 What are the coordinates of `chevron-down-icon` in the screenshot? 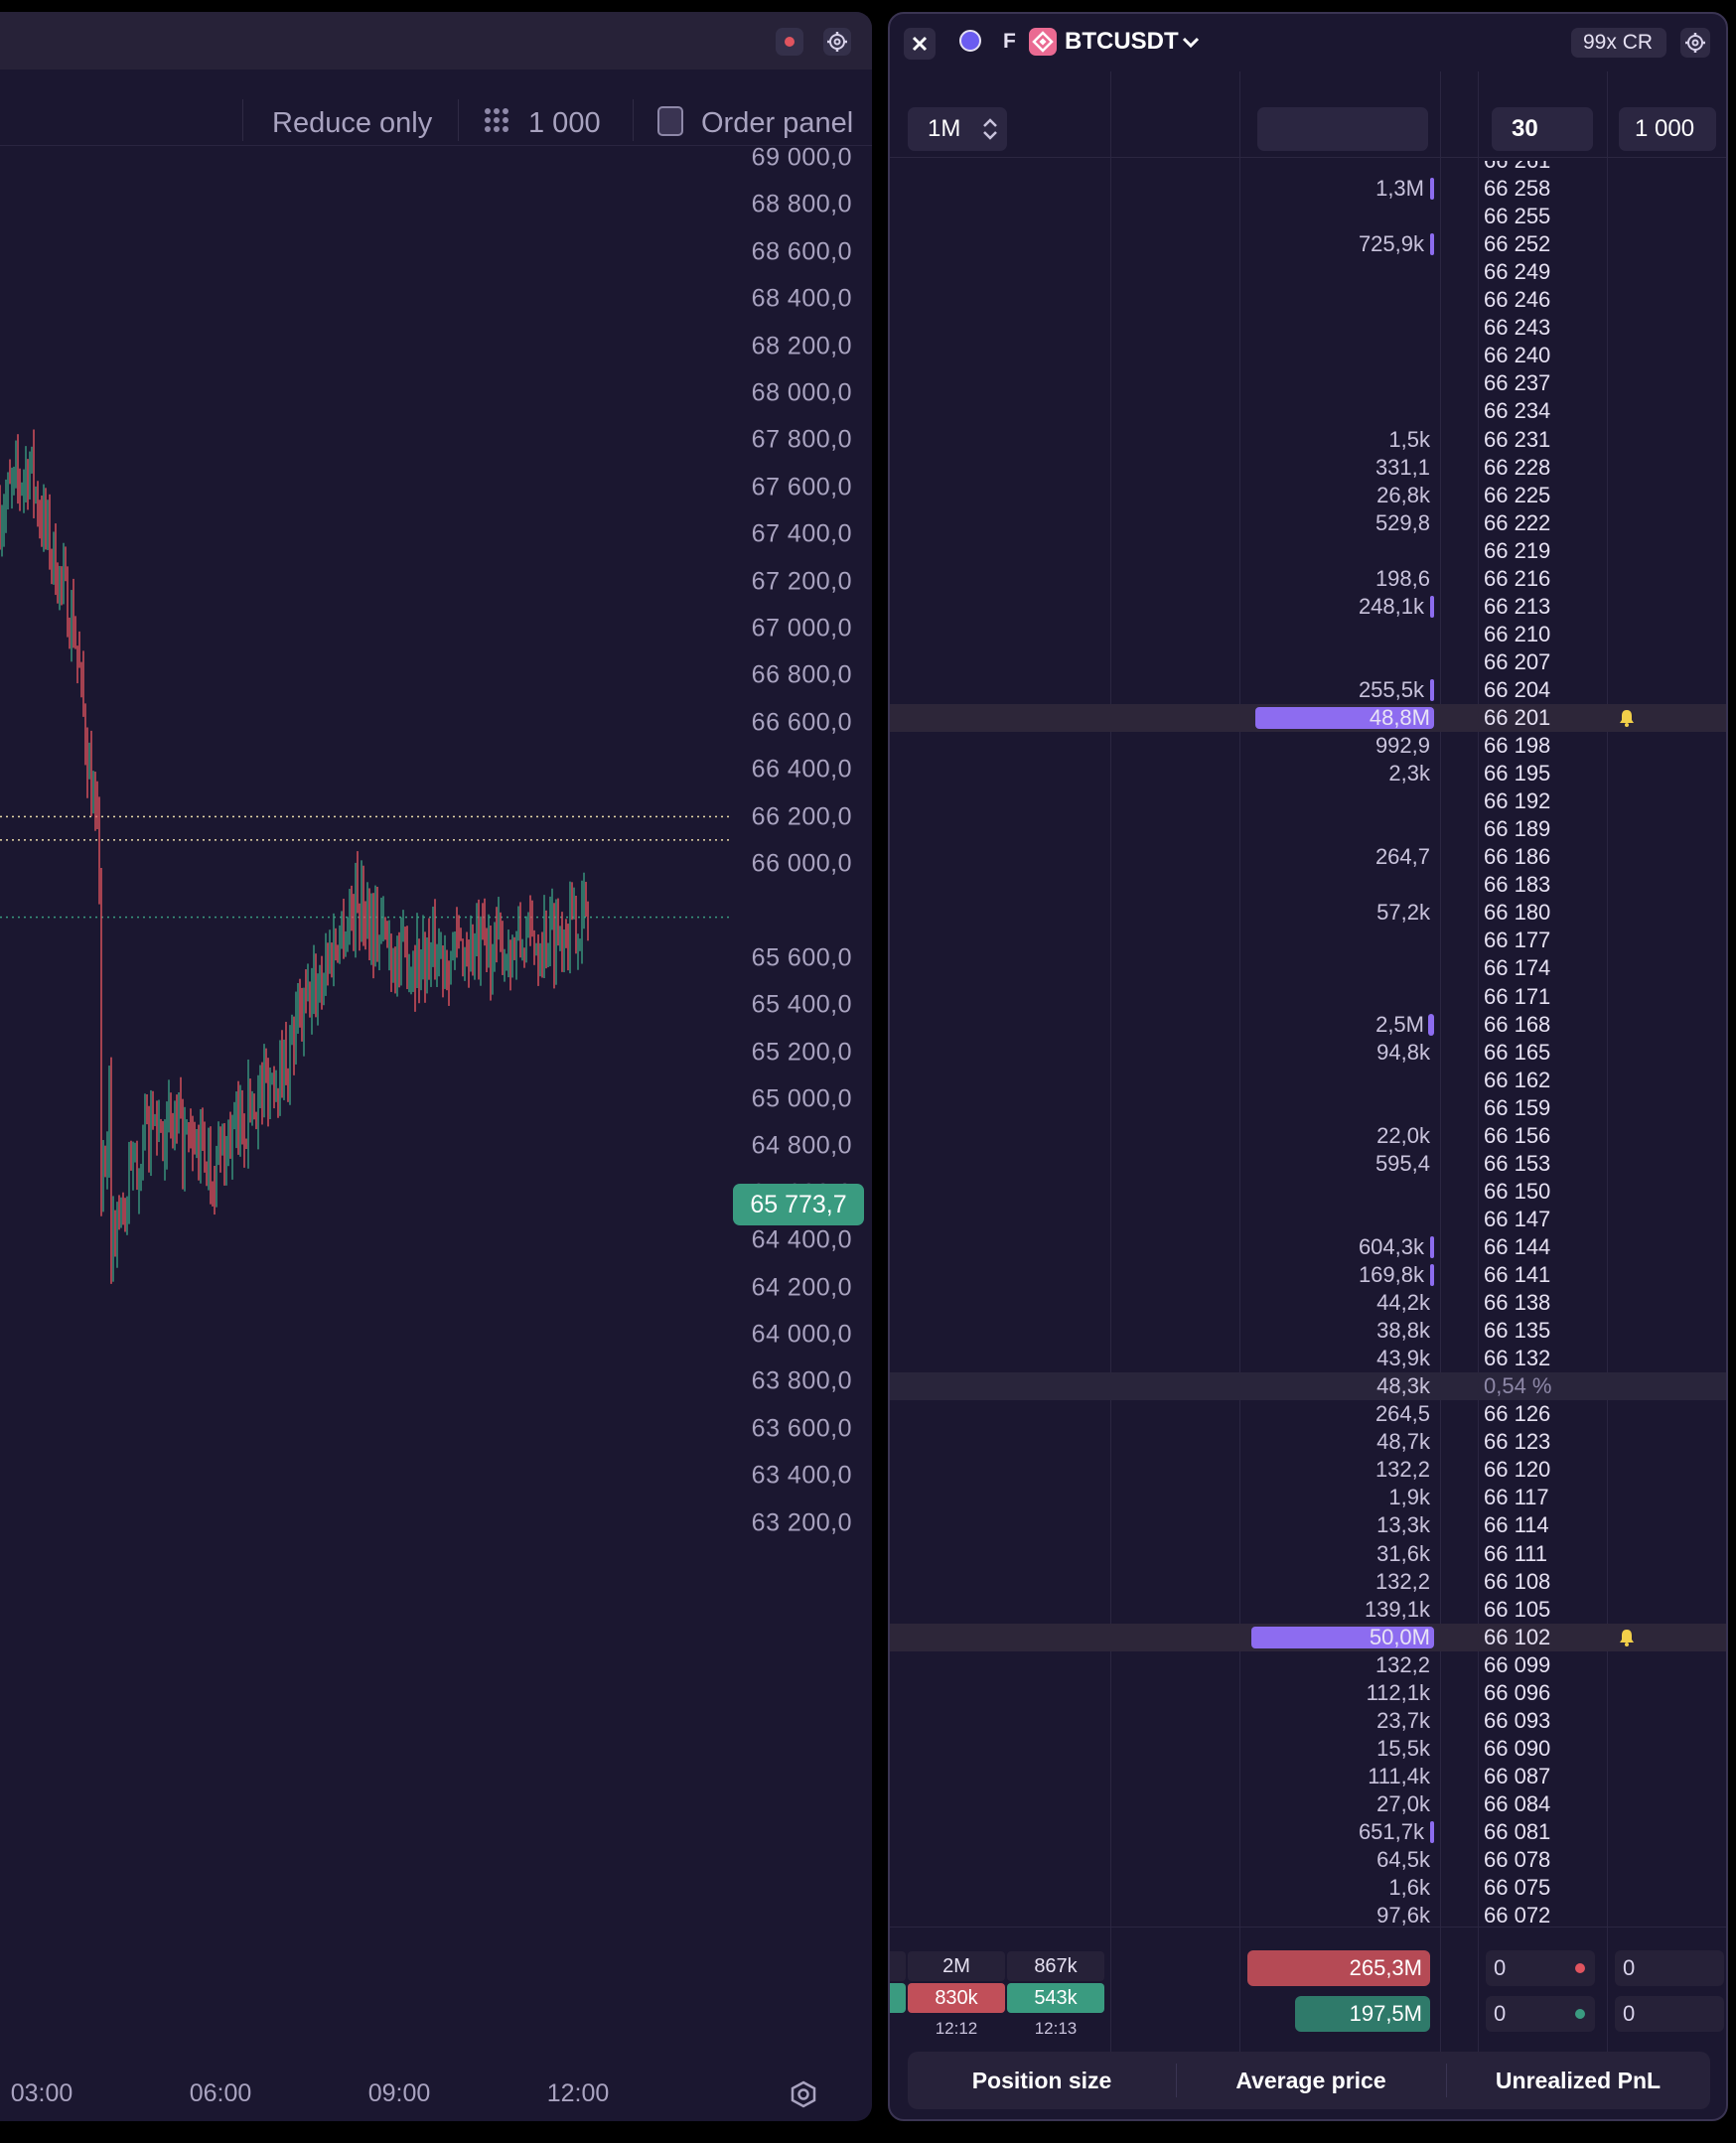 It's located at (1191, 43).